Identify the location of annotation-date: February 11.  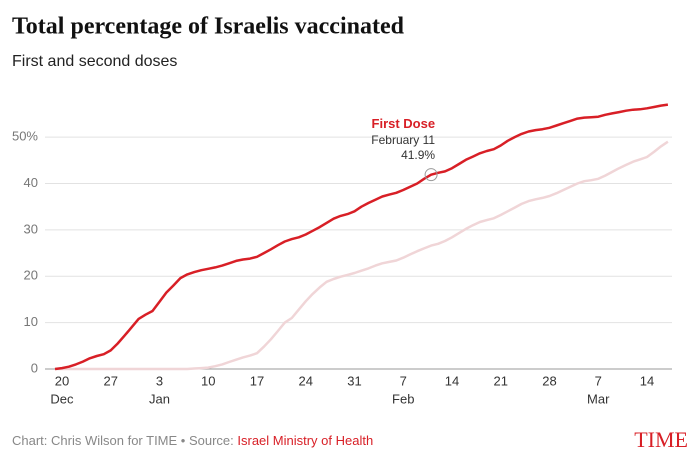
(403, 140).